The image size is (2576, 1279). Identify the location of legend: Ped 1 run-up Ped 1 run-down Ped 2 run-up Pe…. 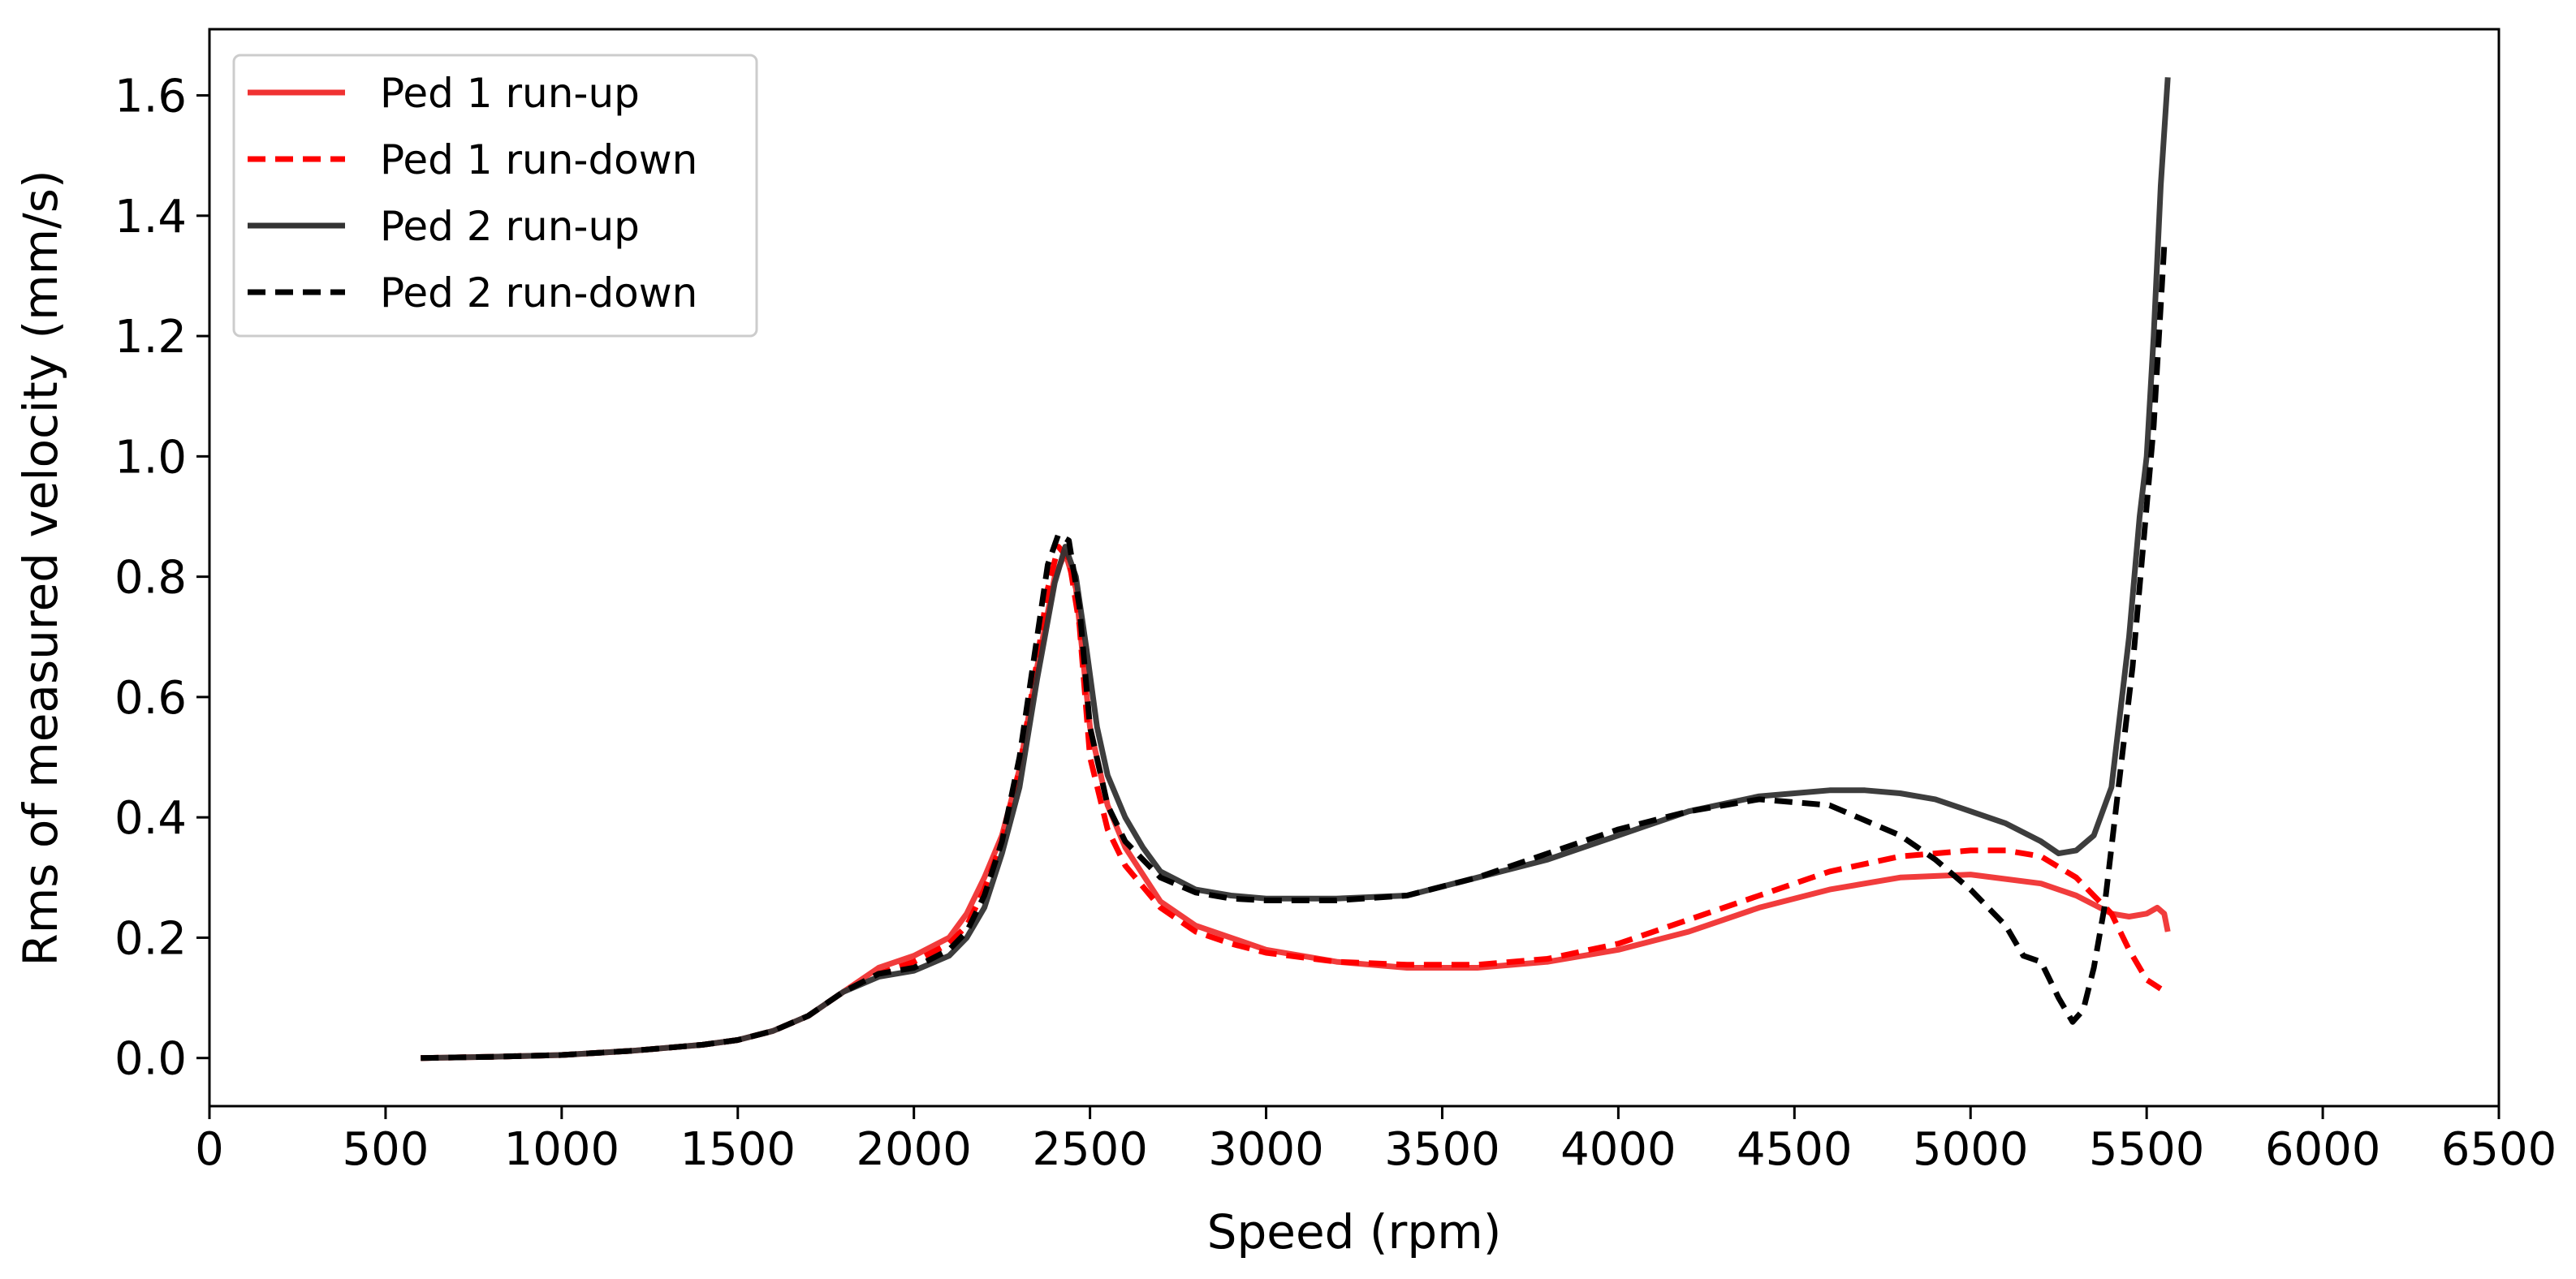
(495, 196).